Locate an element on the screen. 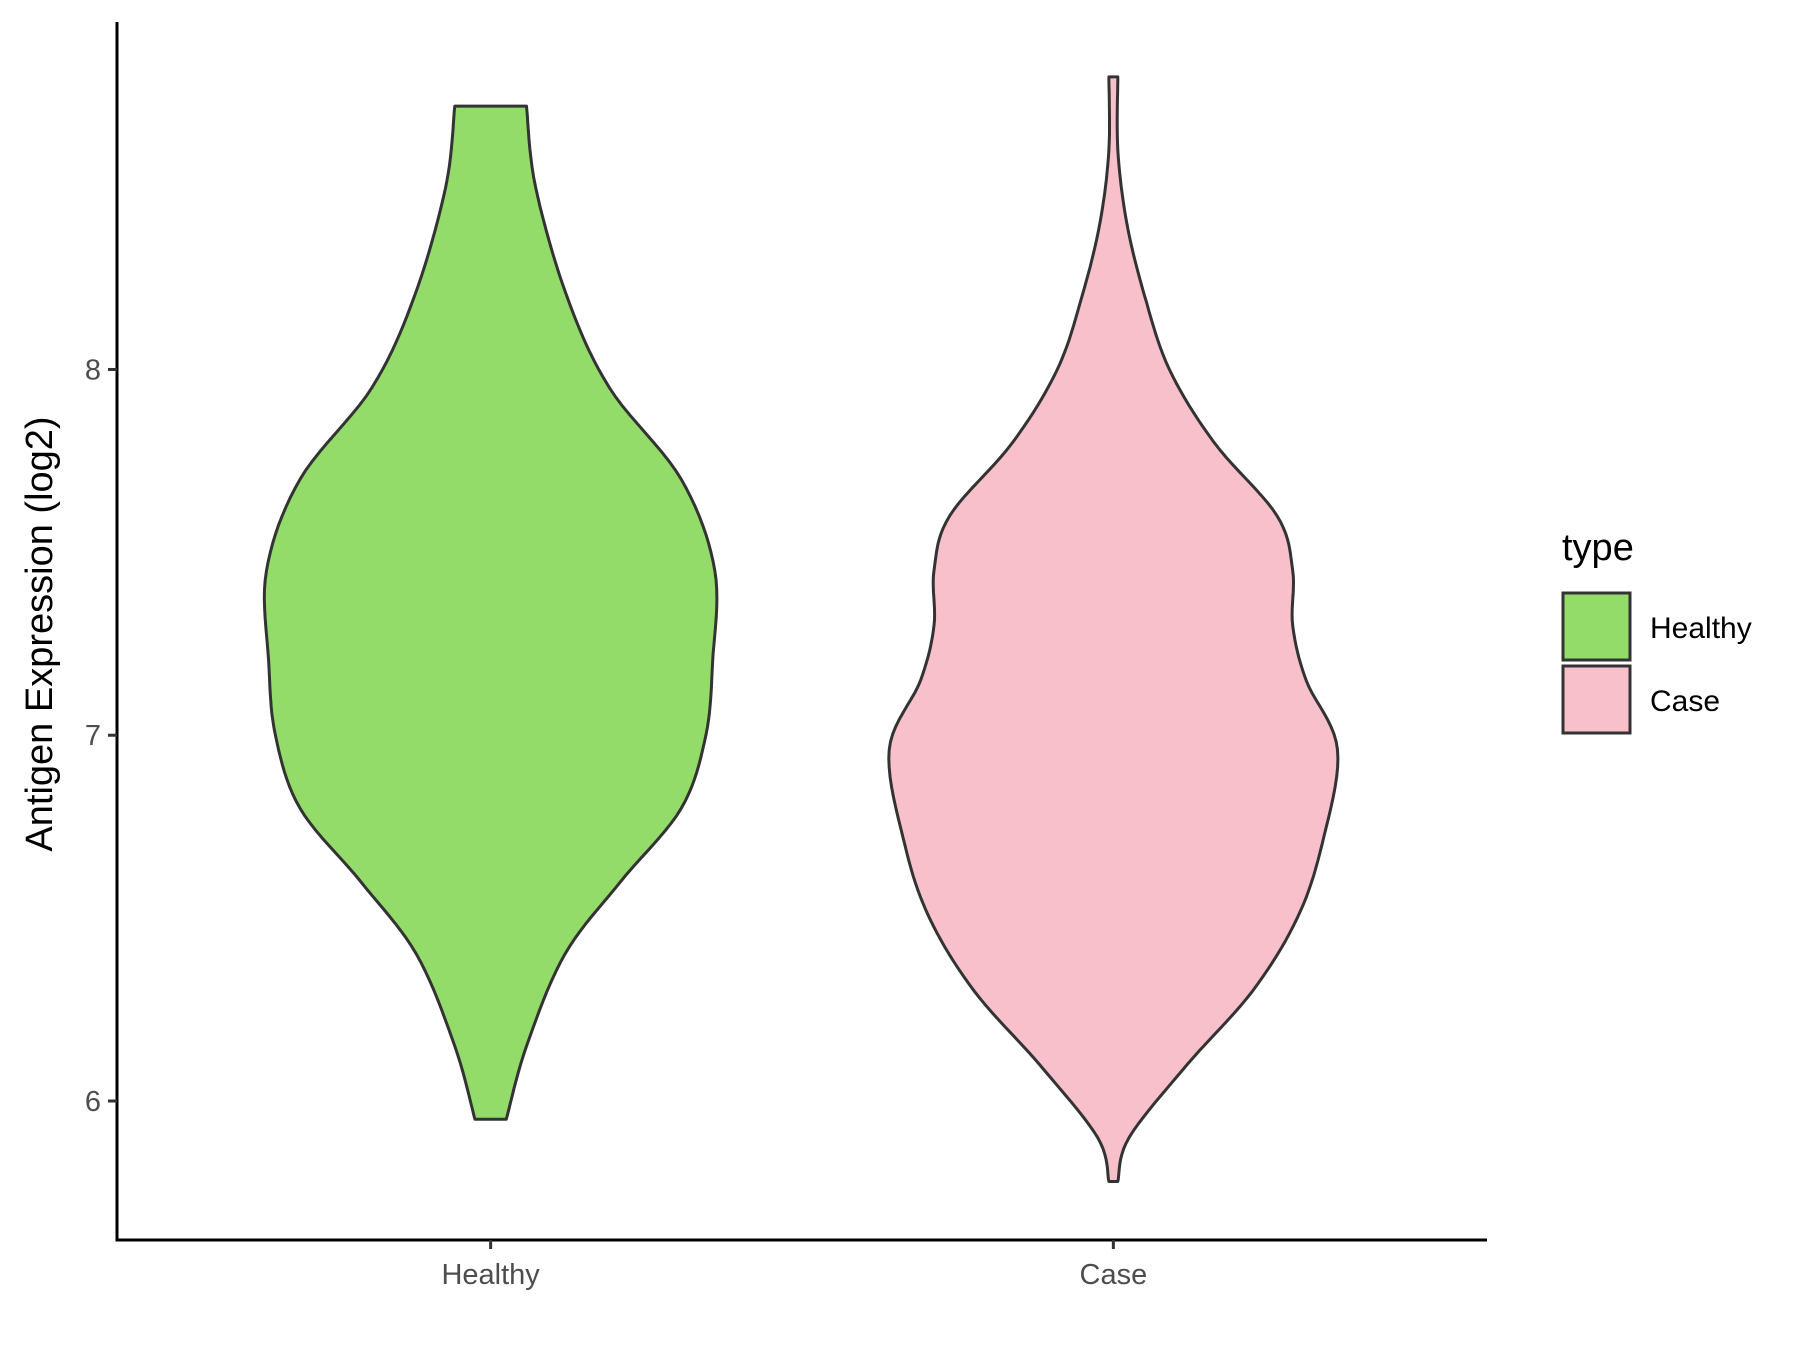 The width and height of the screenshot is (1800, 1350). legend: type Healthy Case is located at coordinates (1656, 631).